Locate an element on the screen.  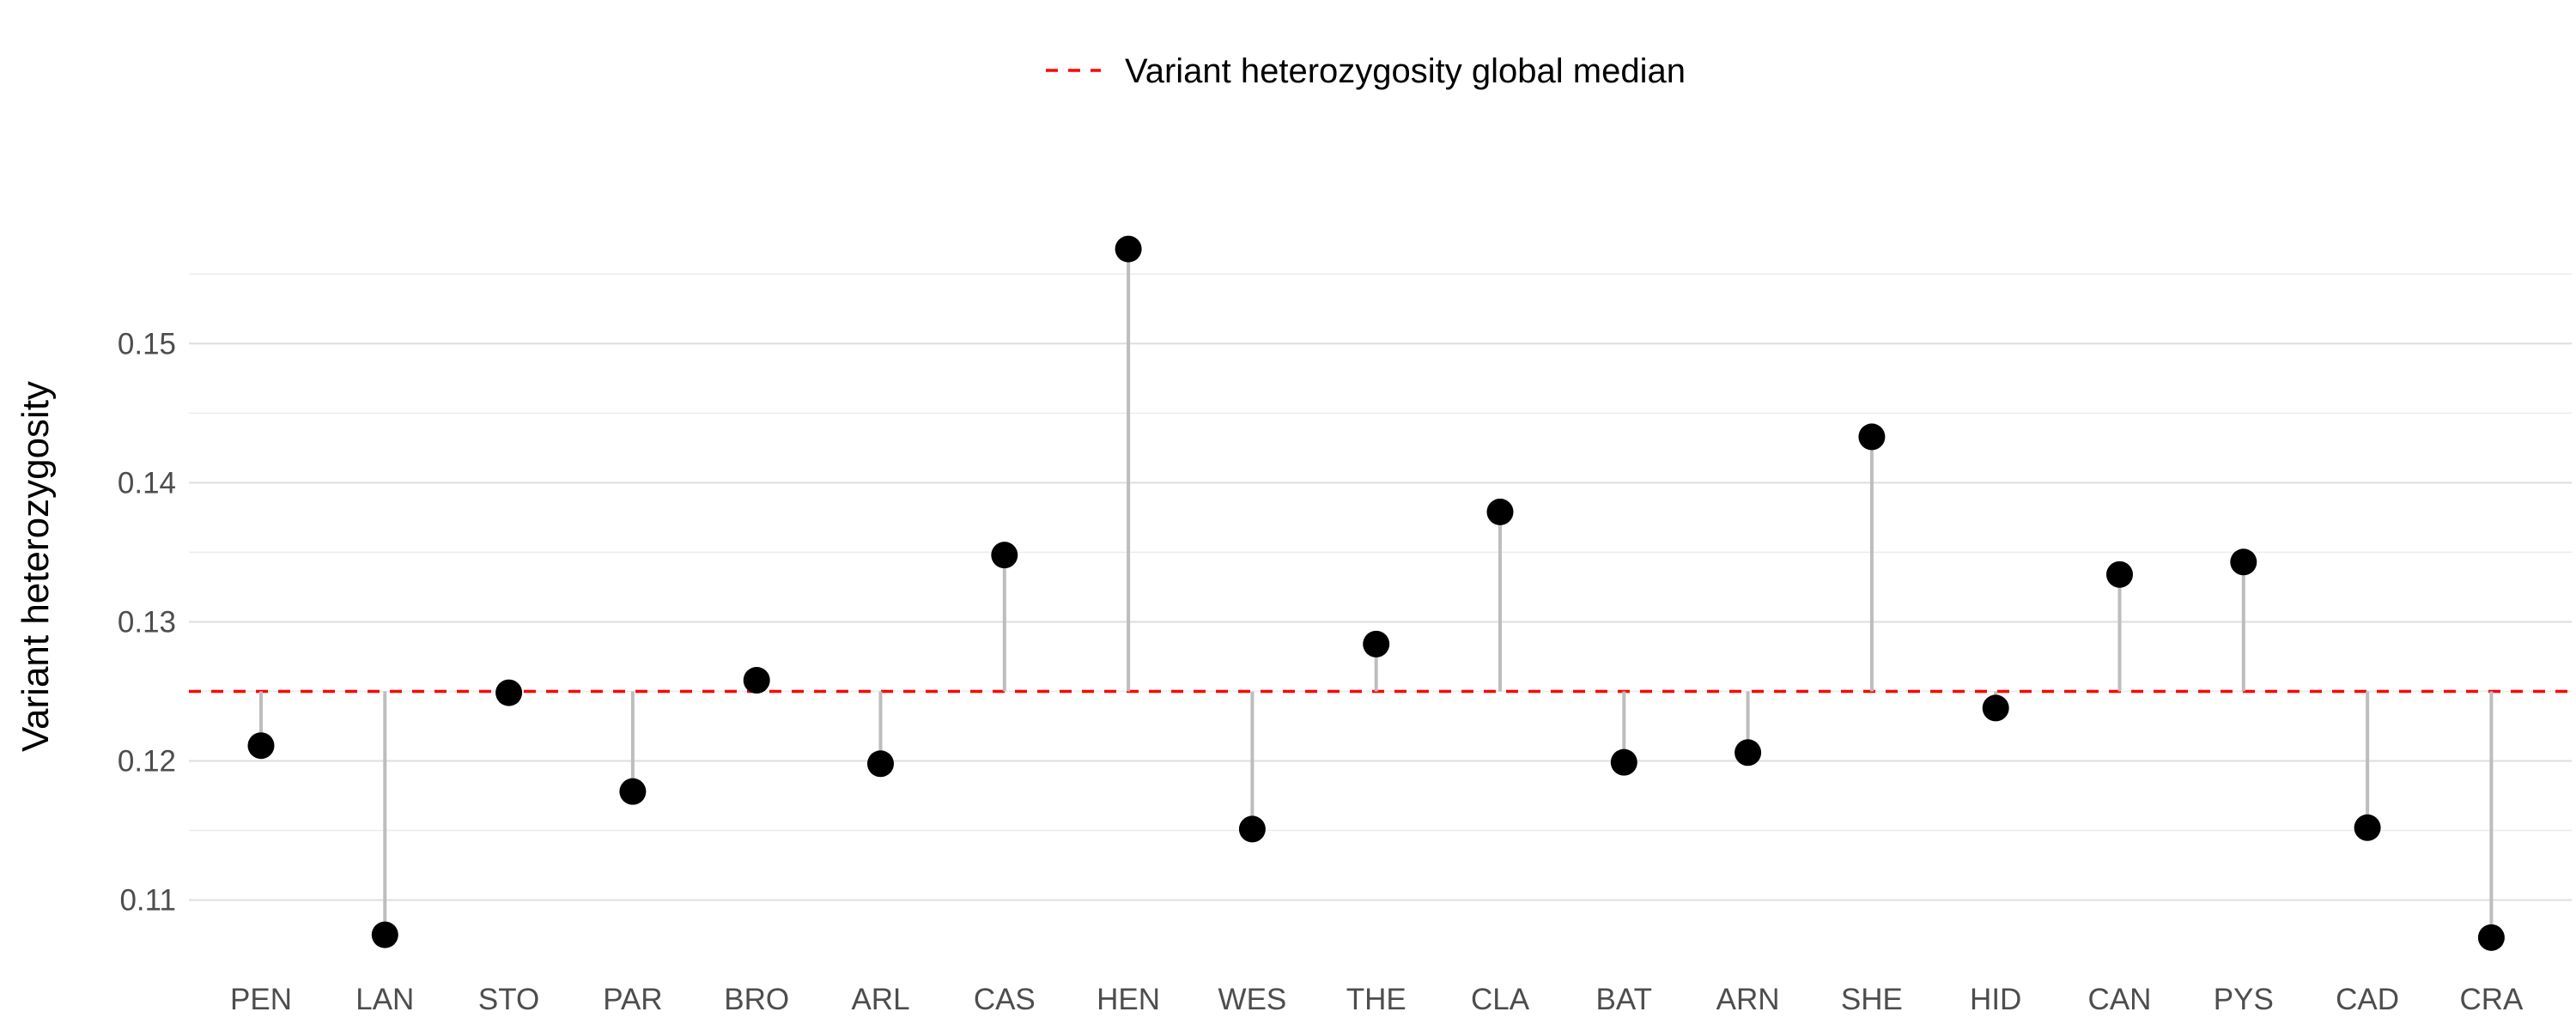
y-tick-label: 0.15 is located at coordinates (147, 343).